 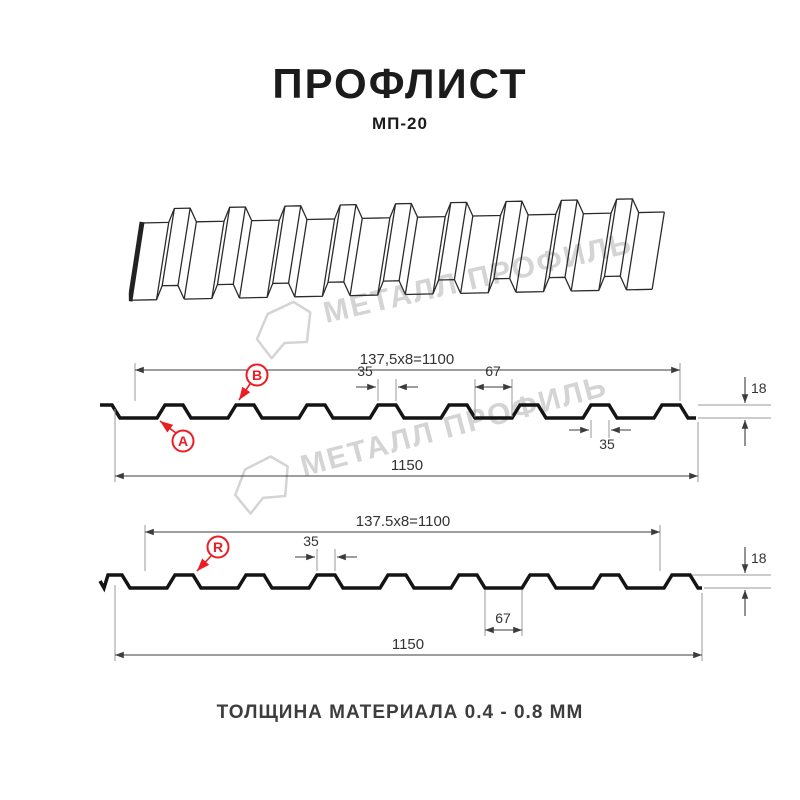 I want to click on callout-r: R, so click(x=213, y=553).